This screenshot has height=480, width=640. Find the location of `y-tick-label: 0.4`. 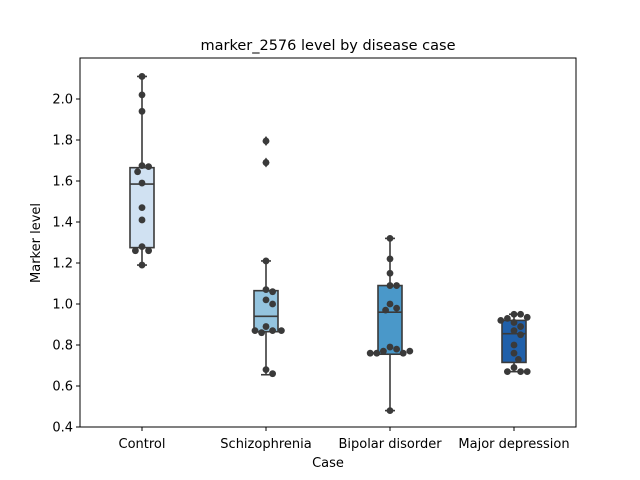

y-tick-label: 0.4 is located at coordinates (62, 428).